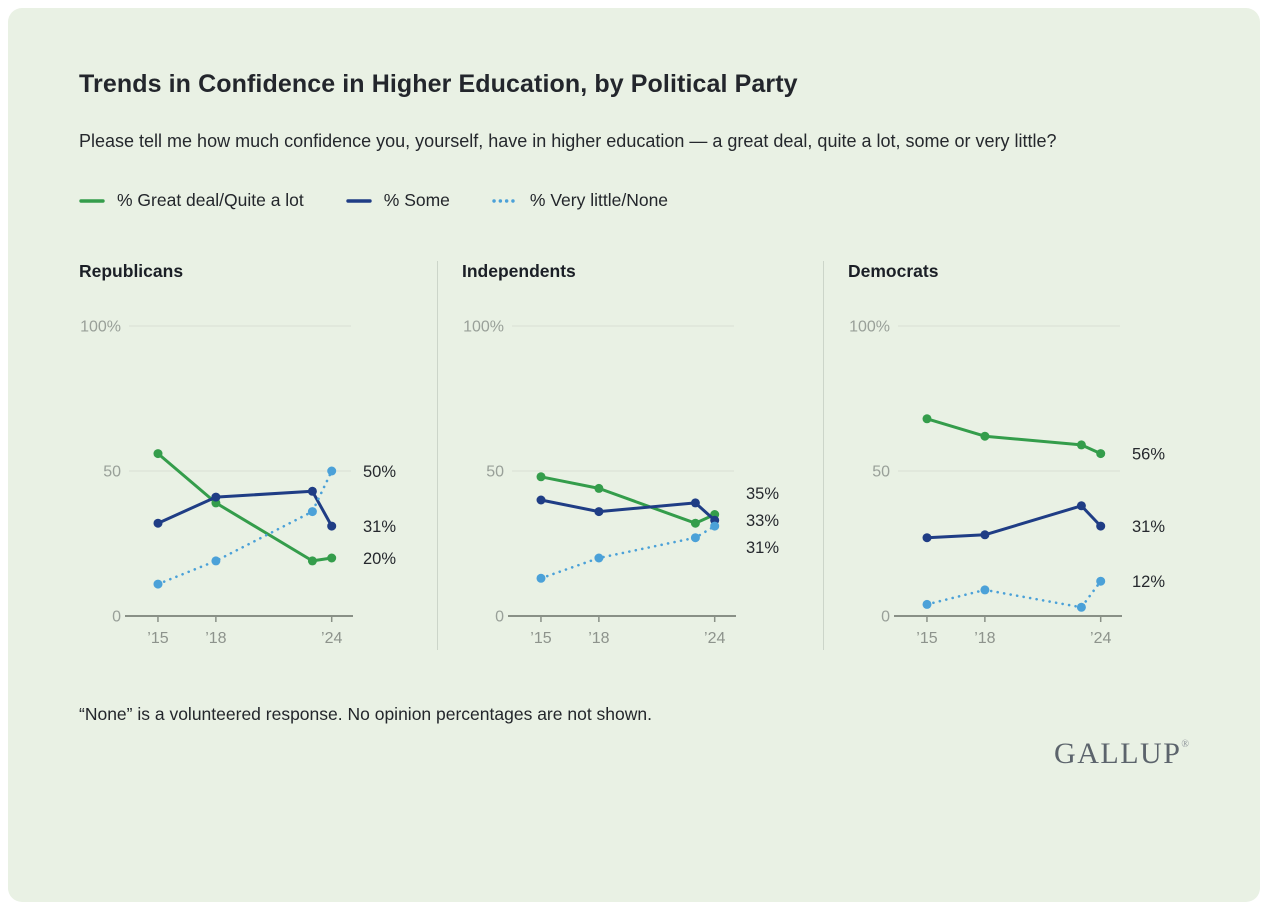 The image size is (1268, 910). I want to click on svg-text: 35%, so click(762, 494).